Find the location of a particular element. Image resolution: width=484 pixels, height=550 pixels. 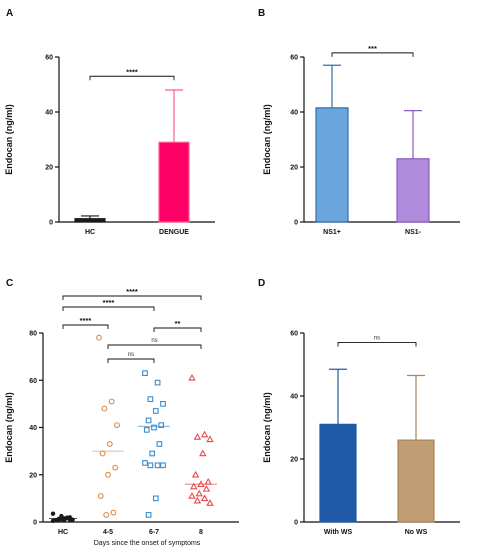

x-tick-label: NS1+ is located at coordinates (332, 232).